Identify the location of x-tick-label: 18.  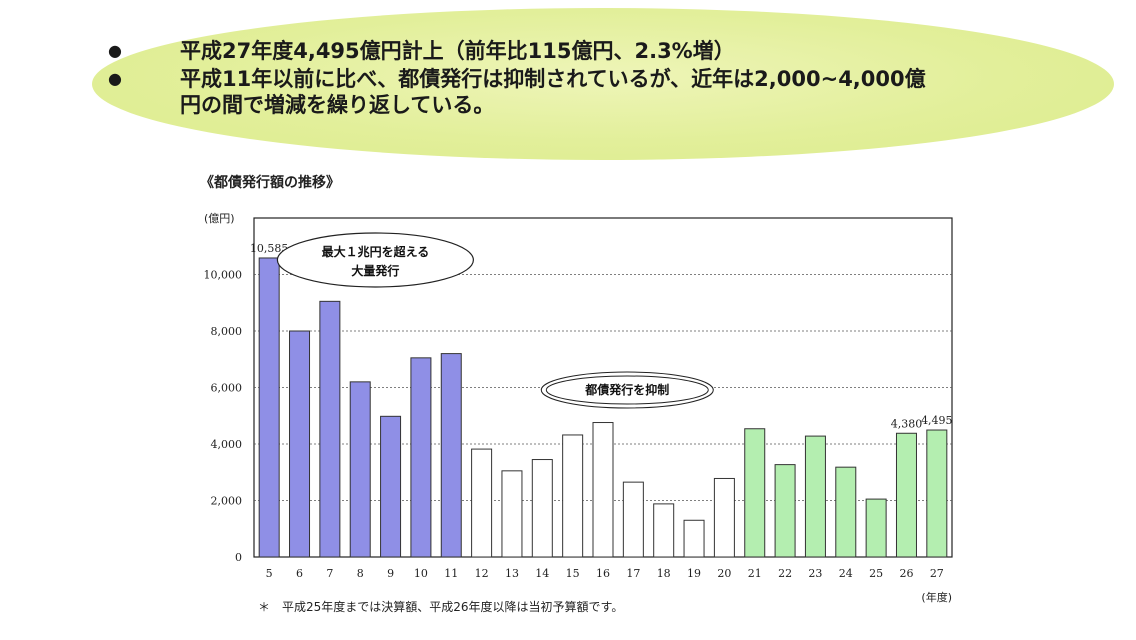
(664, 573).